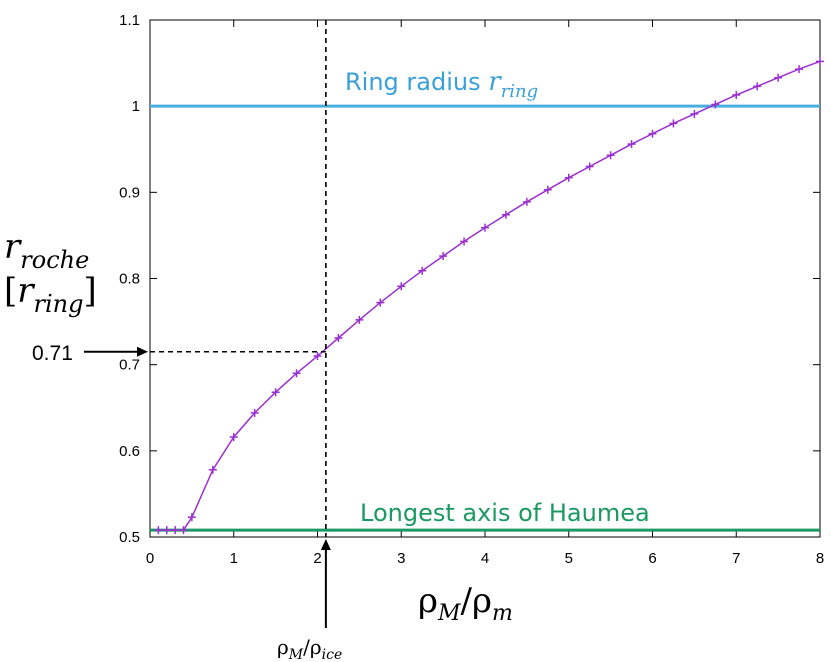 The width and height of the screenshot is (831, 662). Describe the element at coordinates (401, 558) in the screenshot. I see `x-tick-label: 3` at that location.